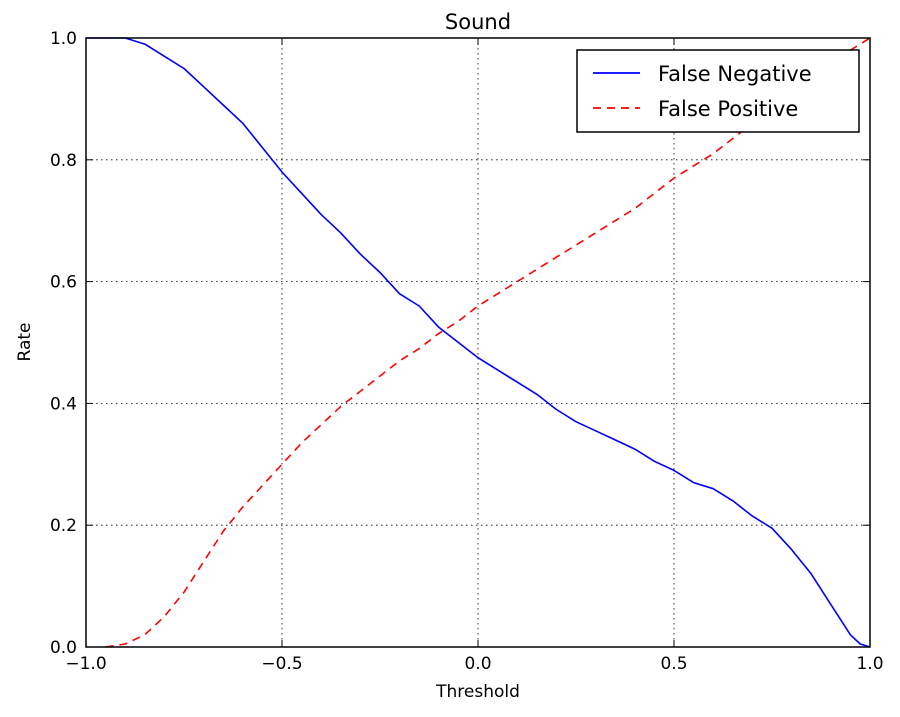 The width and height of the screenshot is (900, 717). Describe the element at coordinates (477, 692) in the screenshot. I see `x-axis-label: Threshold` at that location.